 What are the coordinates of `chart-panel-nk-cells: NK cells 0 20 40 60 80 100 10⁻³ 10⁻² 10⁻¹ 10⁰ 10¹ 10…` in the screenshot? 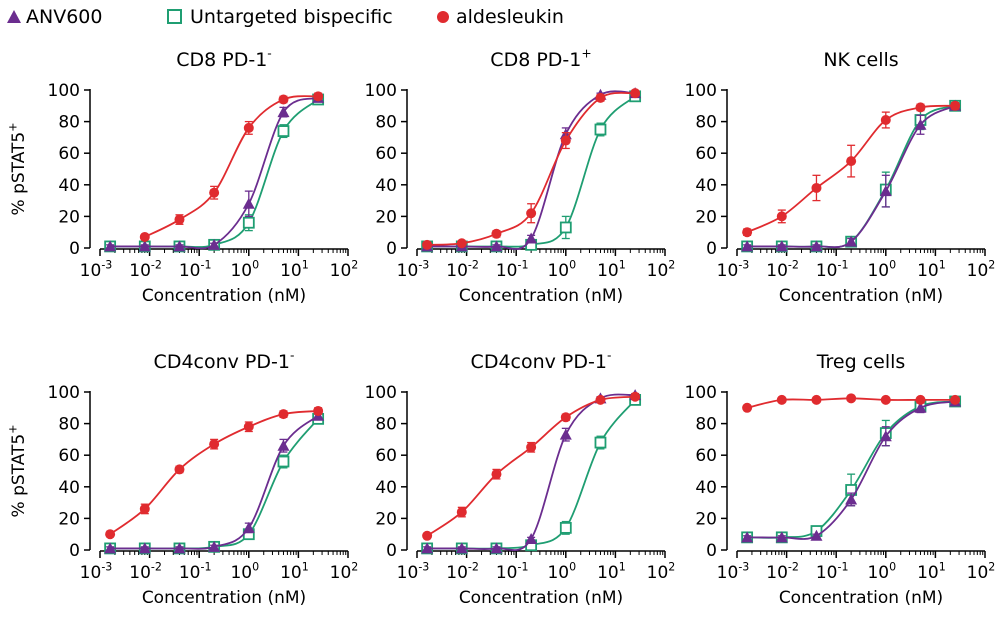 It's located at (840, 177).